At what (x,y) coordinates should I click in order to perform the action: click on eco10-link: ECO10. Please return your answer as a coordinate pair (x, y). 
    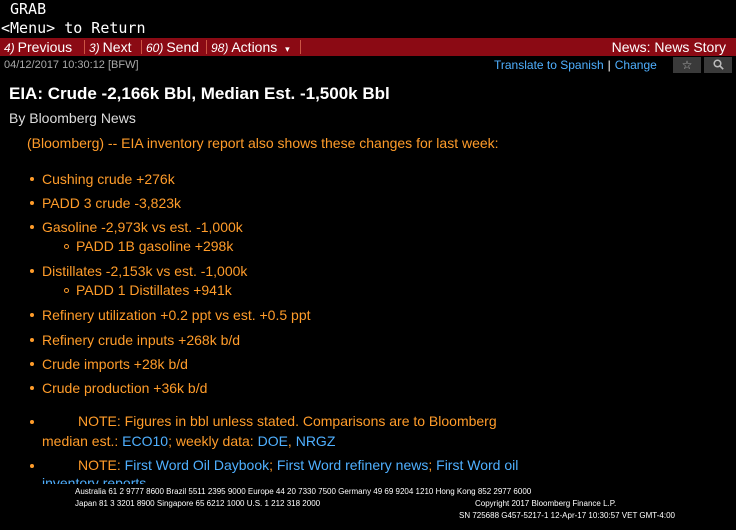
    Looking at the image, I should click on (145, 441).